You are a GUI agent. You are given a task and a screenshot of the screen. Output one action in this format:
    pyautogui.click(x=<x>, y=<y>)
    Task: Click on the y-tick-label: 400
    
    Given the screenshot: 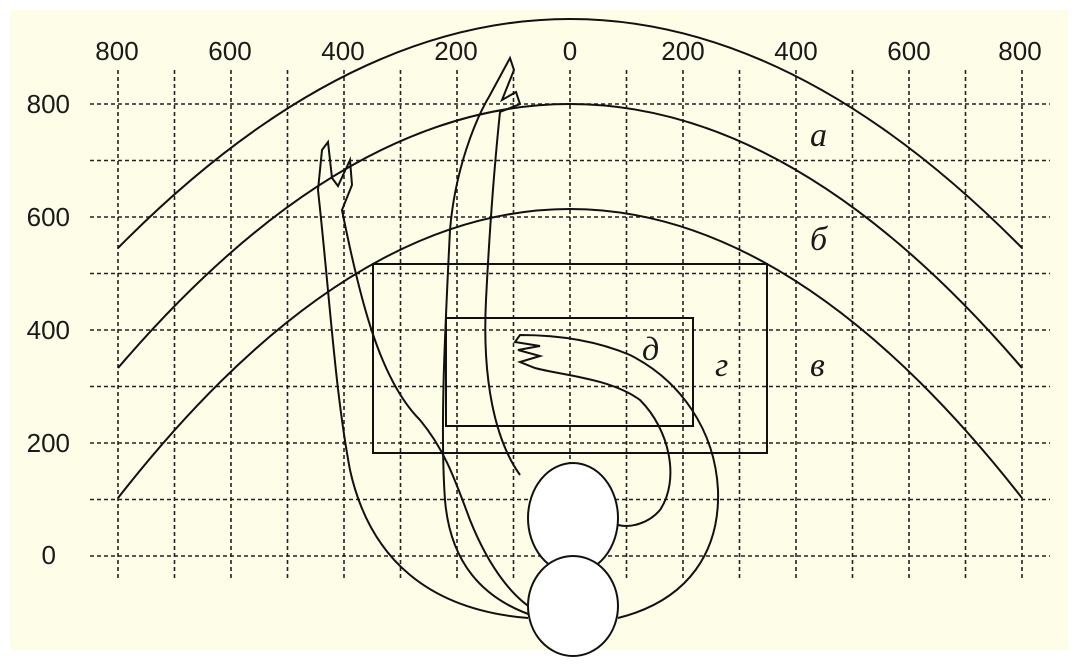 What is the action you would take?
    pyautogui.click(x=48, y=330)
    